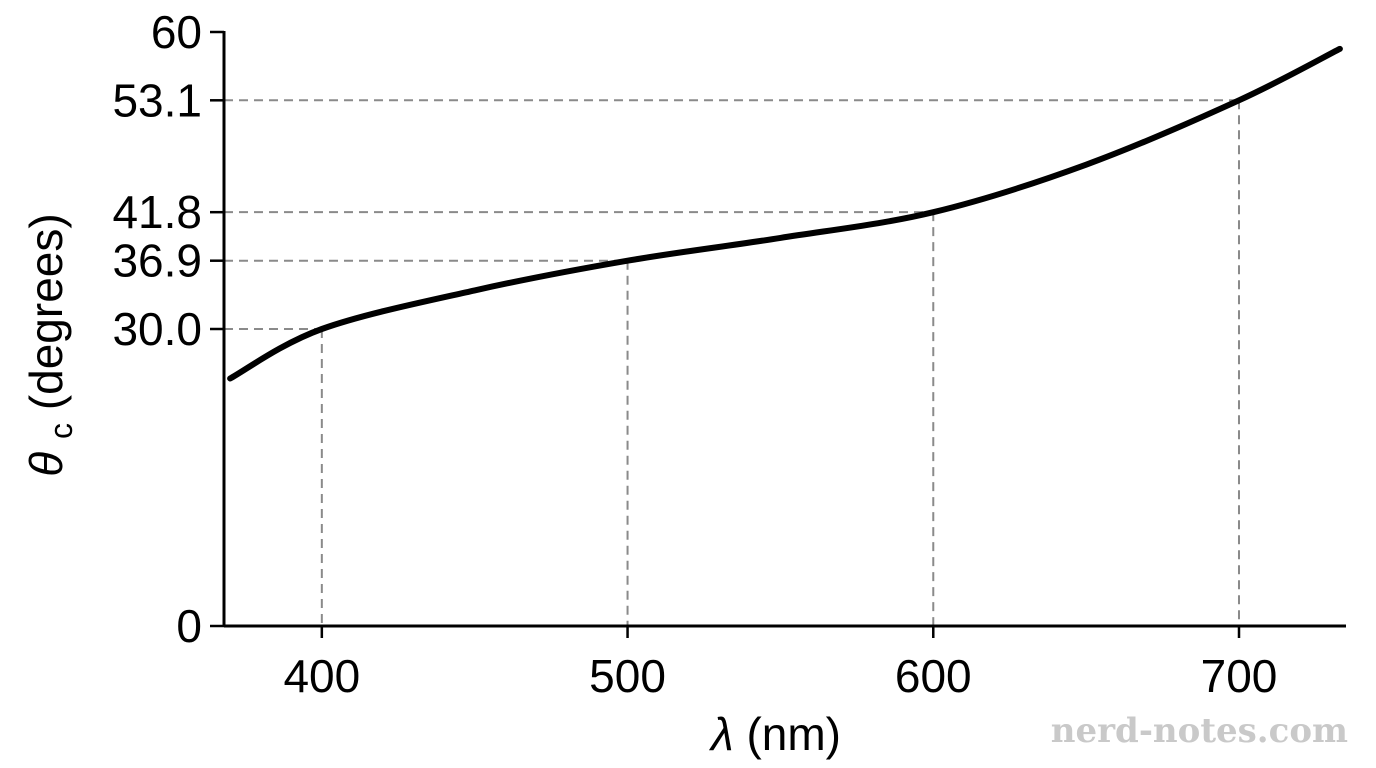 This screenshot has height=768, width=1376. I want to click on x-tick-label: 500, so click(627, 676).